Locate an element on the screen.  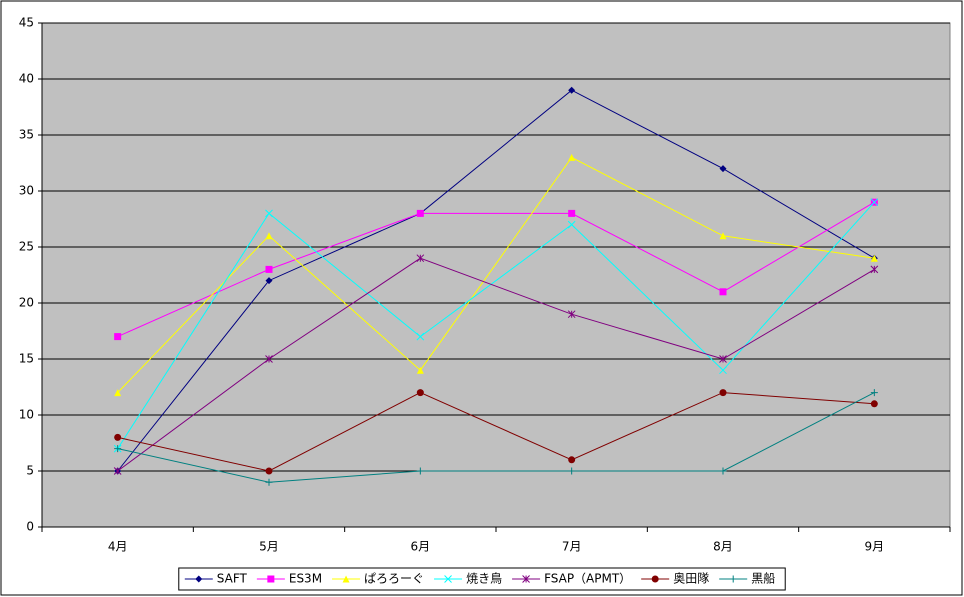
x-tick-label: 8月 is located at coordinates (723, 547).